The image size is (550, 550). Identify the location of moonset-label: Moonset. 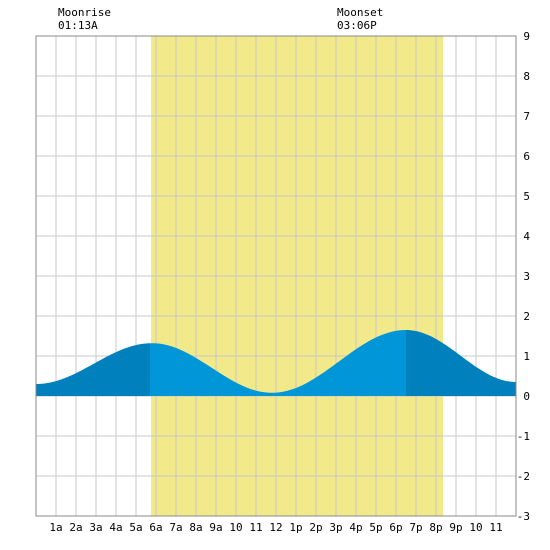
(360, 12).